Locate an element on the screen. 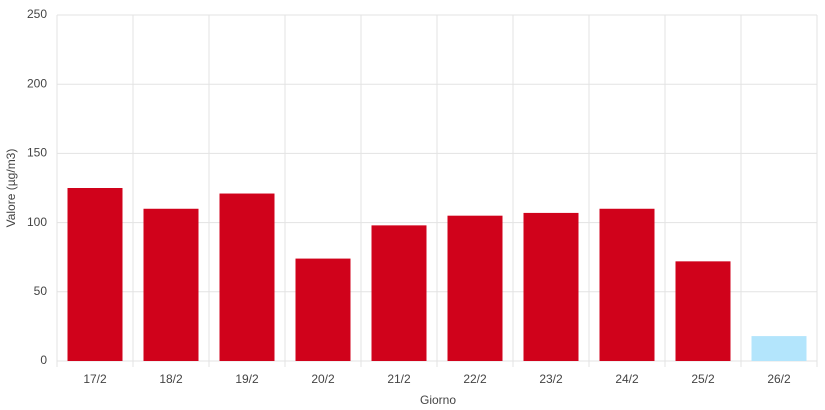 The width and height of the screenshot is (825, 410). y-tick-label: 200 is located at coordinates (37, 83).